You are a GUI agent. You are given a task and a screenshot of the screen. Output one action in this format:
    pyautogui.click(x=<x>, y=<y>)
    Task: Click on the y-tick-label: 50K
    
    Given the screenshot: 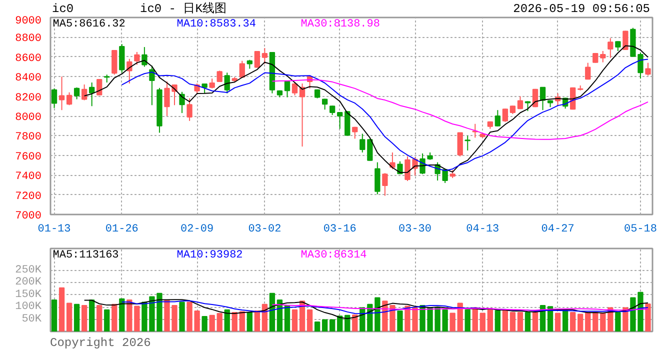 What is the action you would take?
    pyautogui.click(x=32, y=319)
    